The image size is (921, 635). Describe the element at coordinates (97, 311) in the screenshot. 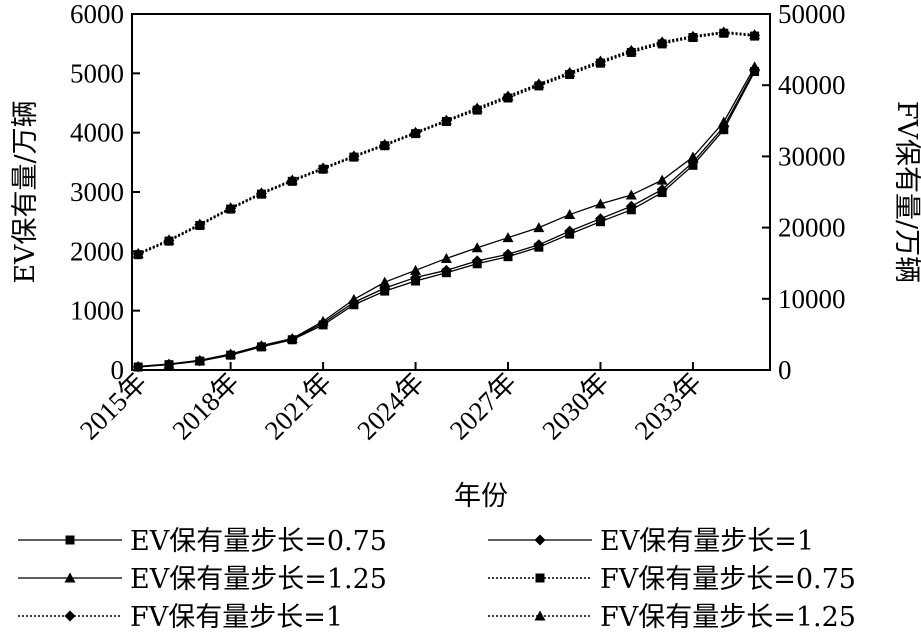

I see `left-y-tick-label: 1000` at that location.